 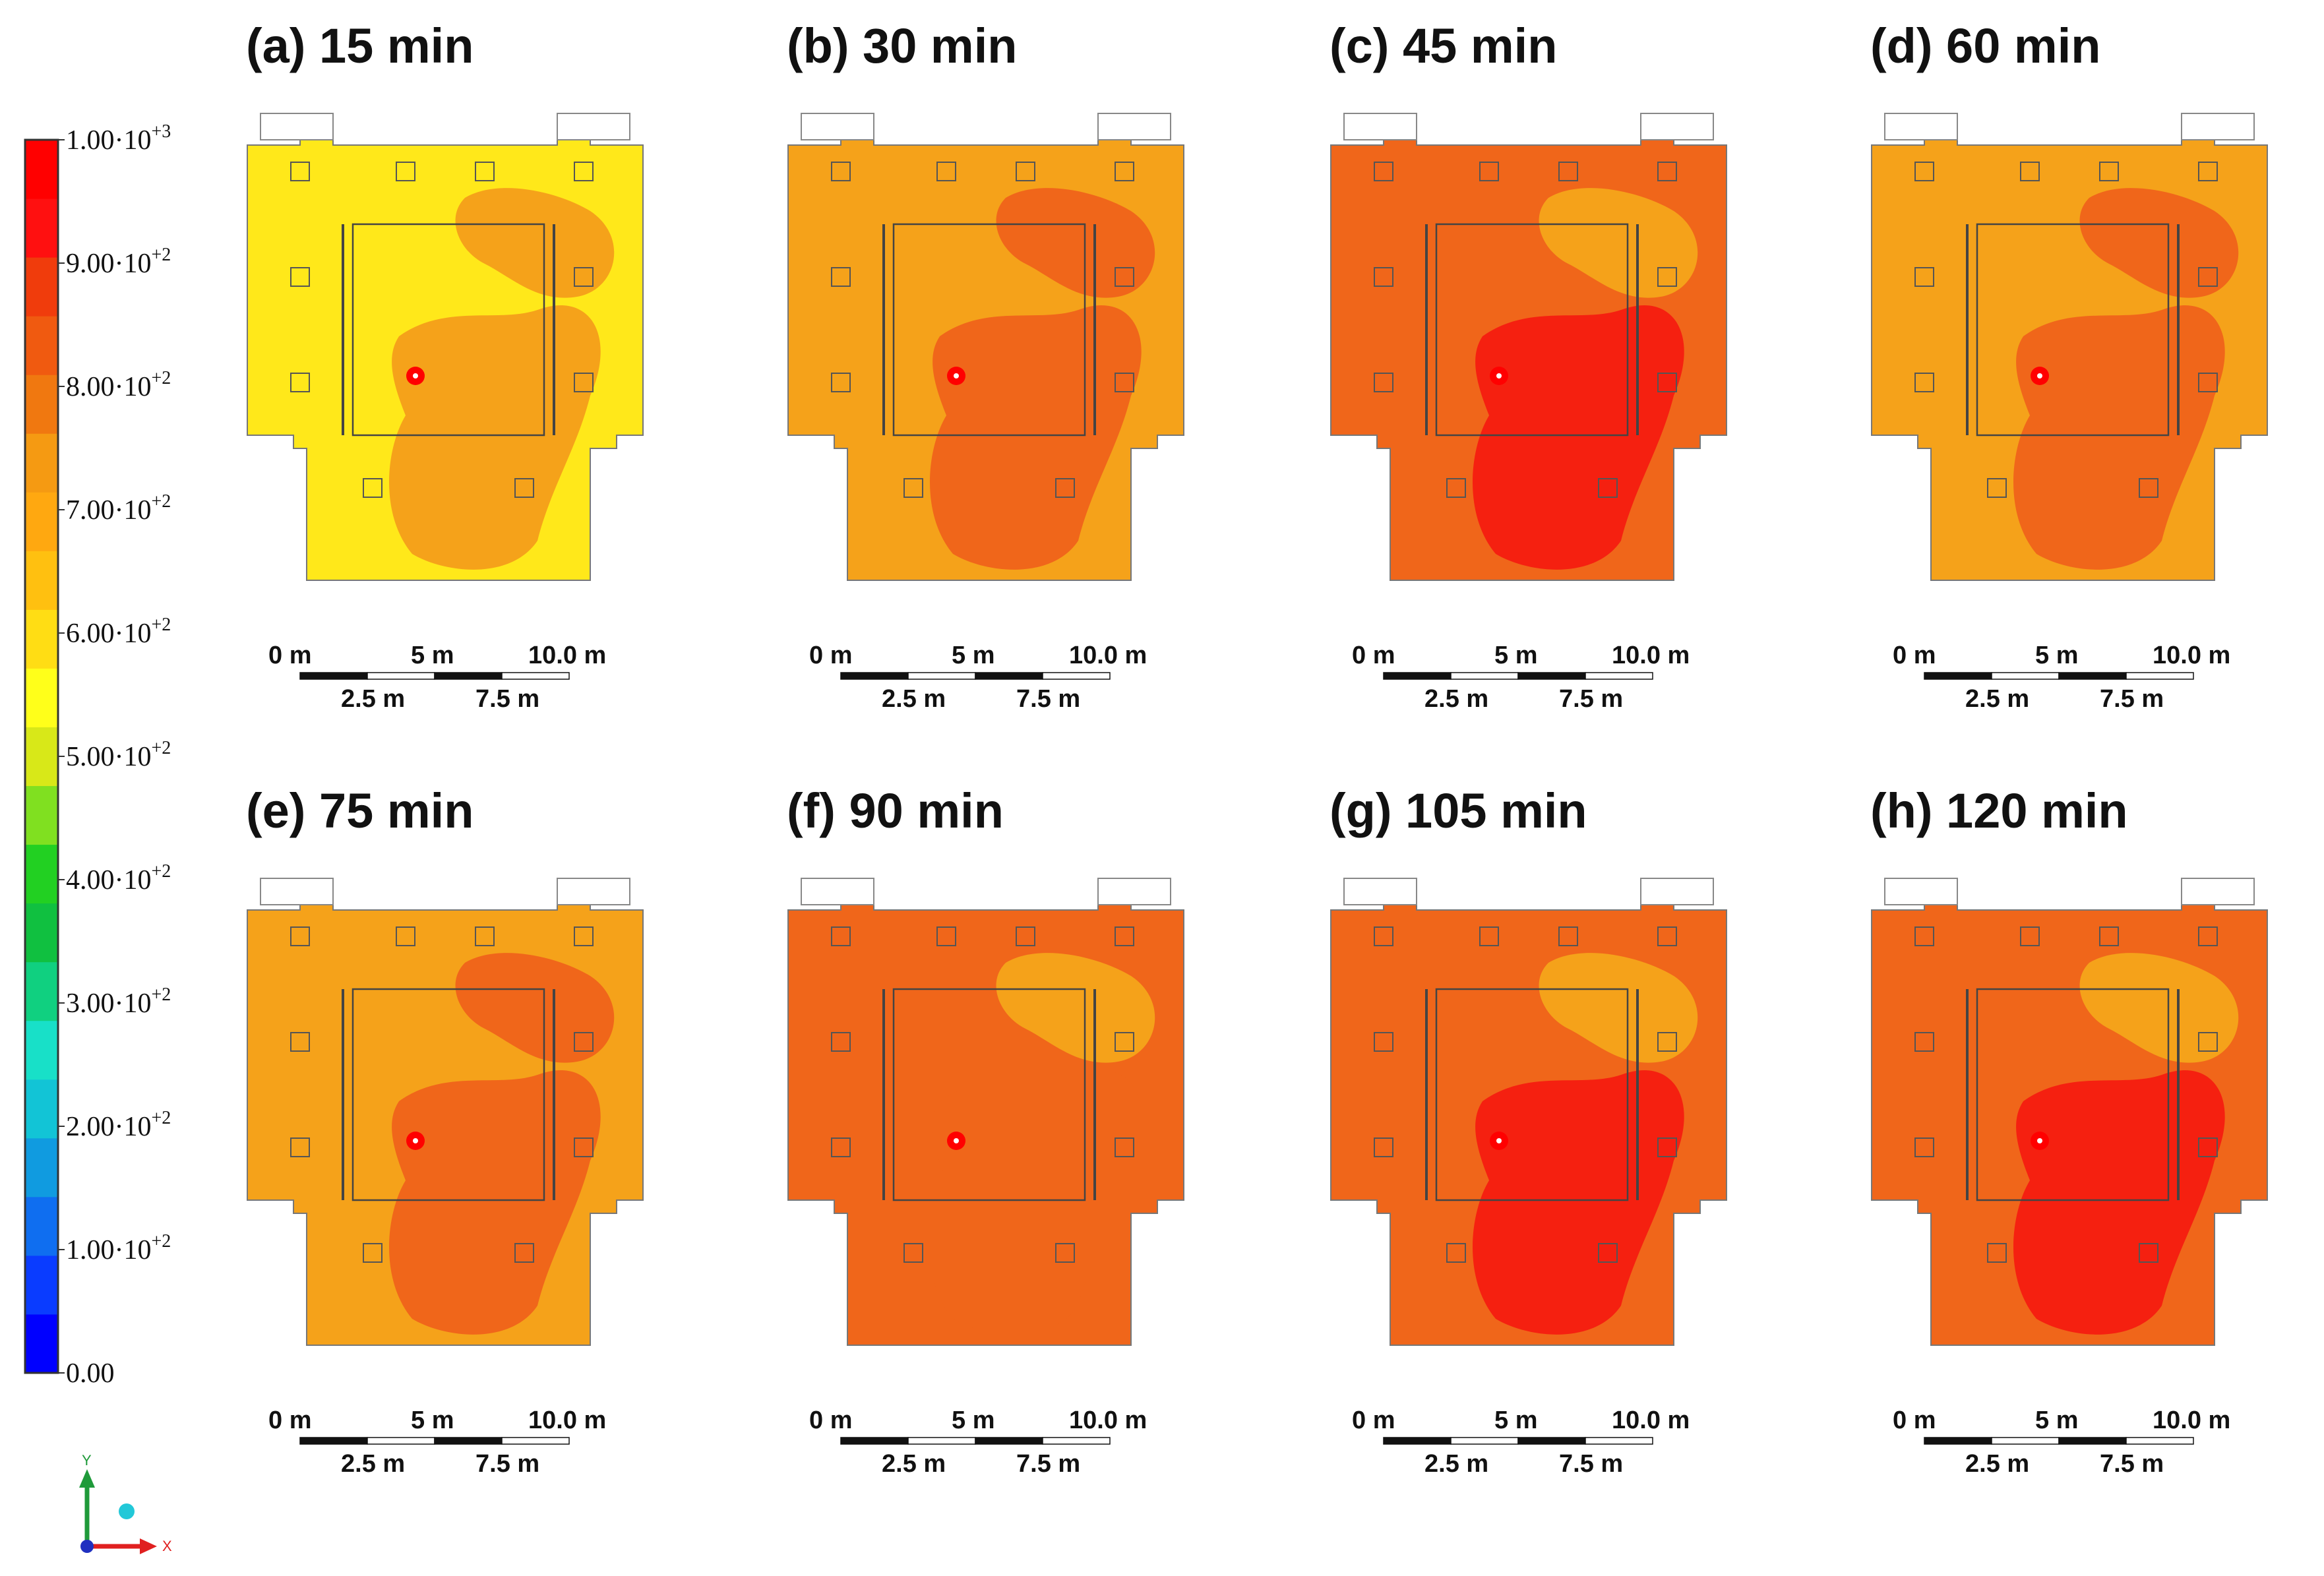 I want to click on legend-tick-label: 2.00·10+2, so click(x=118, y=1125).